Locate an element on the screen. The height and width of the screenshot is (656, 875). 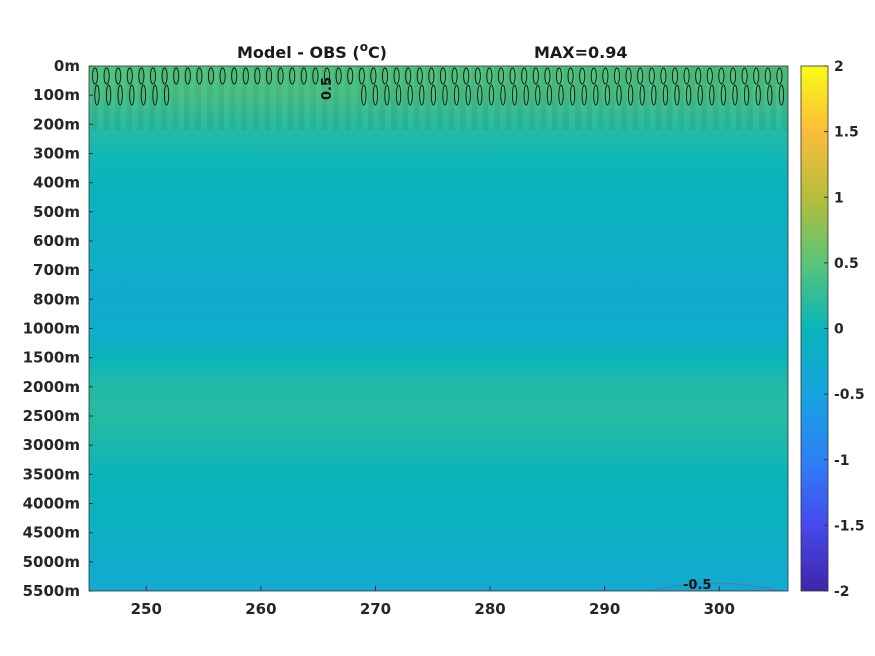
surface-stripe-texture is located at coordinates (438, 98).